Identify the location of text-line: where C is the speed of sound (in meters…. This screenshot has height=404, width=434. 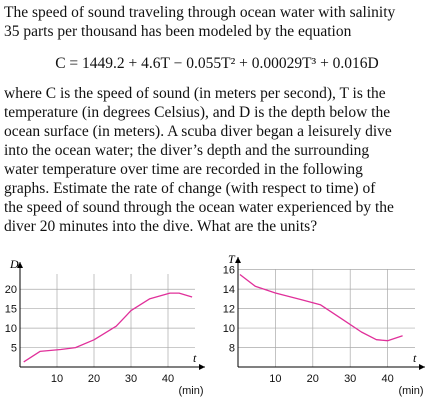
(195, 93).